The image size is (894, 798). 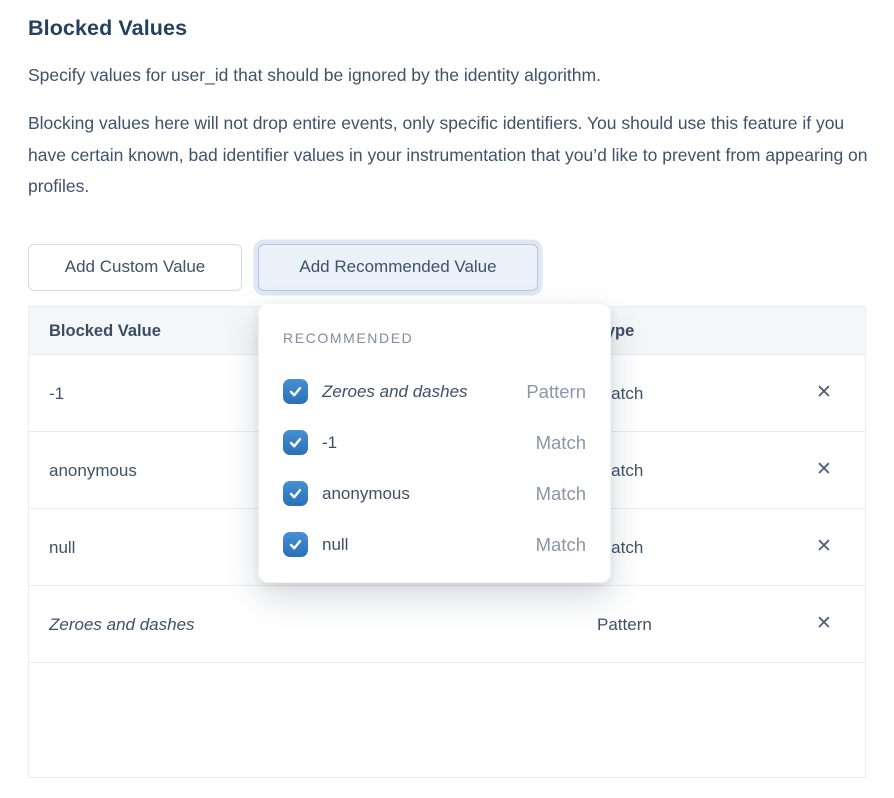 I want to click on dropdown-item-label: null, so click(x=335, y=544).